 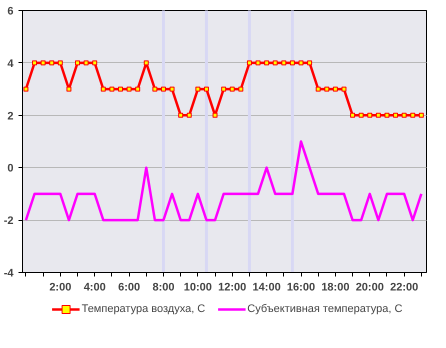 What do you see at coordinates (10, 64) in the screenshot?
I see `y-tick-label: 4` at bounding box center [10, 64].